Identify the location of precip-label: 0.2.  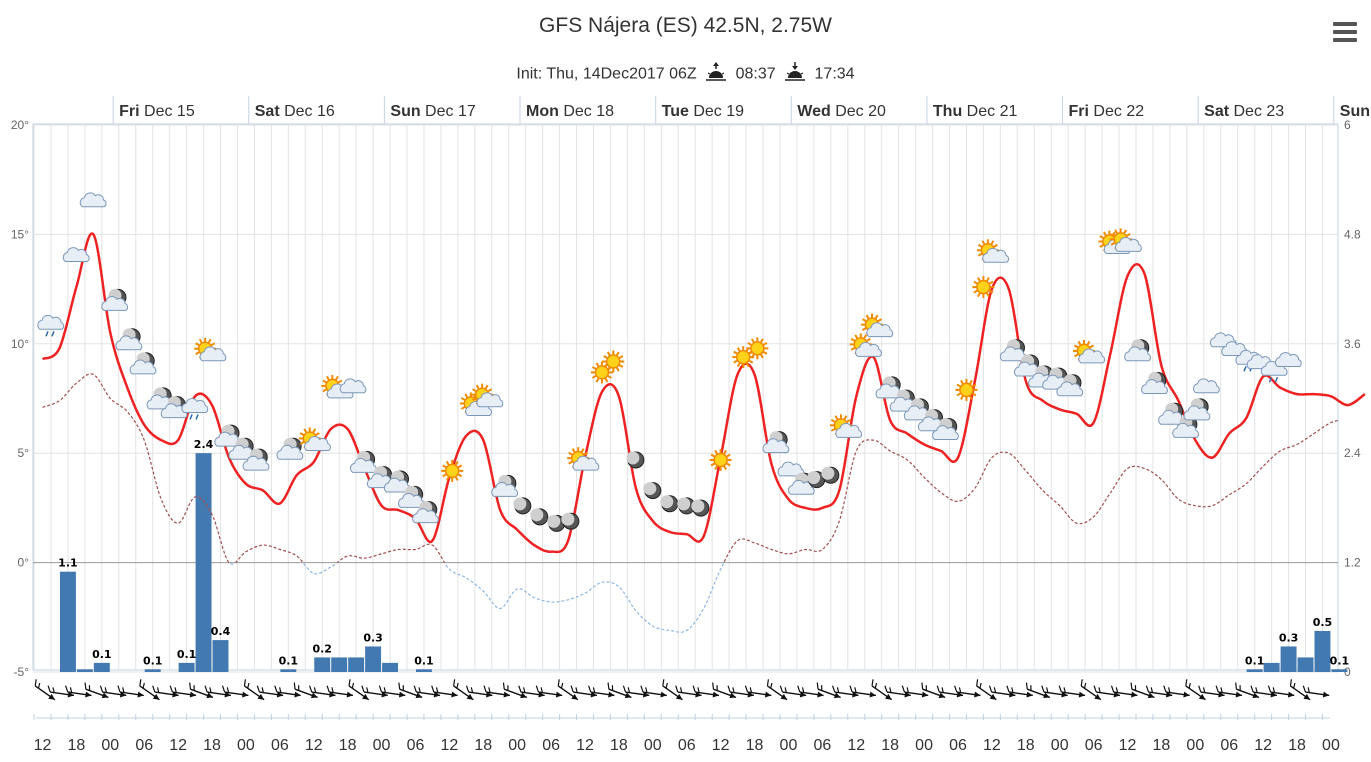
(322, 648).